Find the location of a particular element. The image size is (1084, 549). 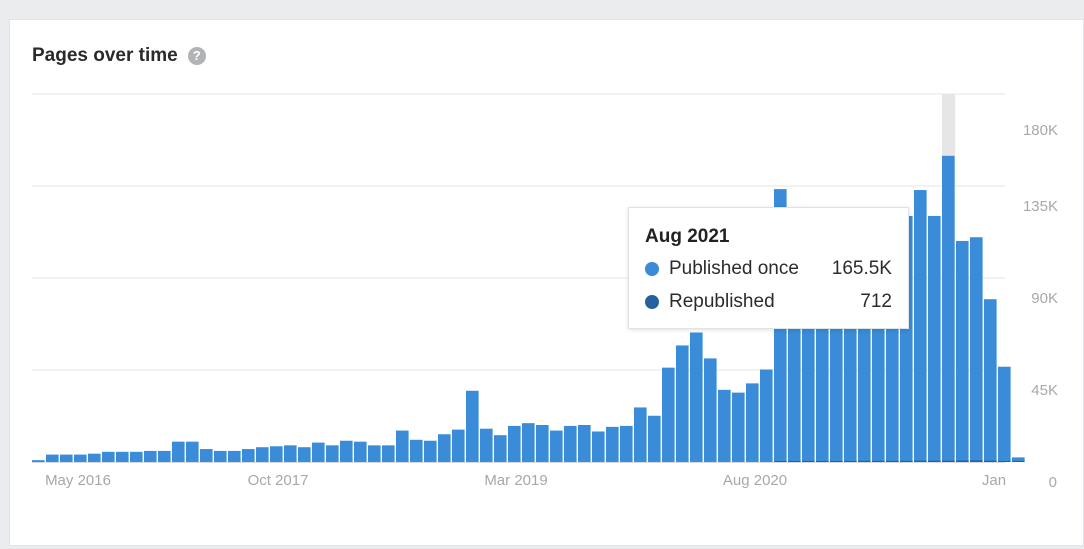

card-header: Pages over time ? is located at coordinates (119, 56).